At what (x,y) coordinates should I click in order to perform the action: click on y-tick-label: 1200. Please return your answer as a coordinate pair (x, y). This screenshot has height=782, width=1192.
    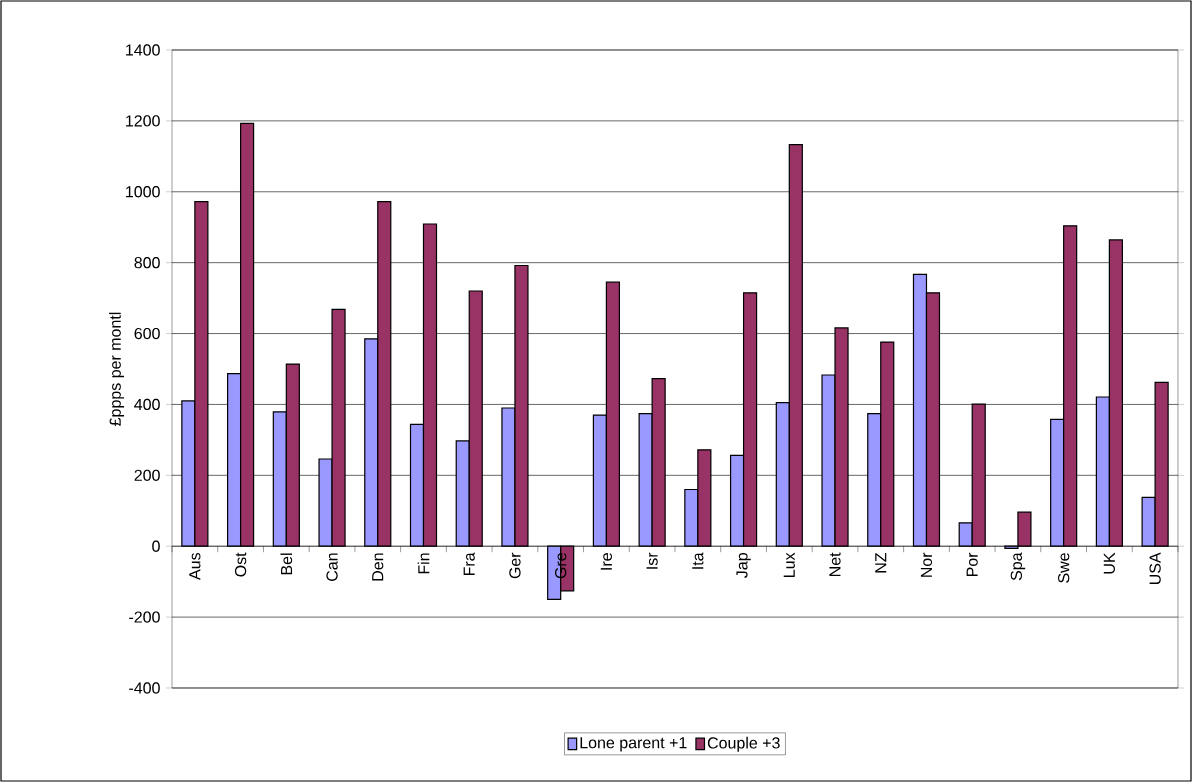
    Looking at the image, I should click on (143, 121).